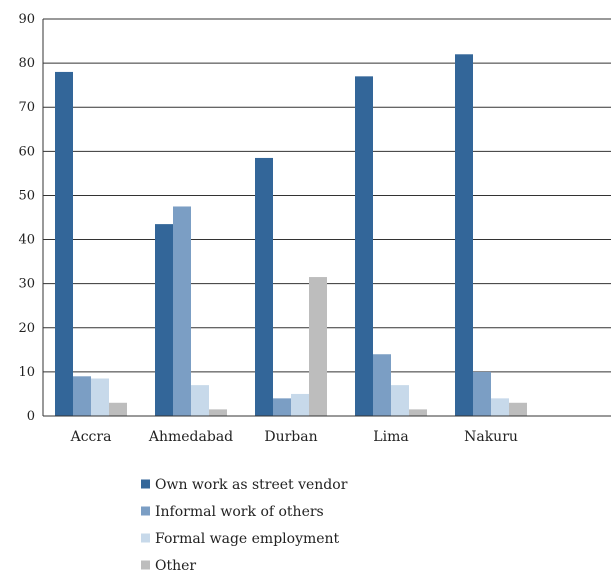  Describe the element at coordinates (26, 240) in the screenshot. I see `y-tick-label: 40` at that location.